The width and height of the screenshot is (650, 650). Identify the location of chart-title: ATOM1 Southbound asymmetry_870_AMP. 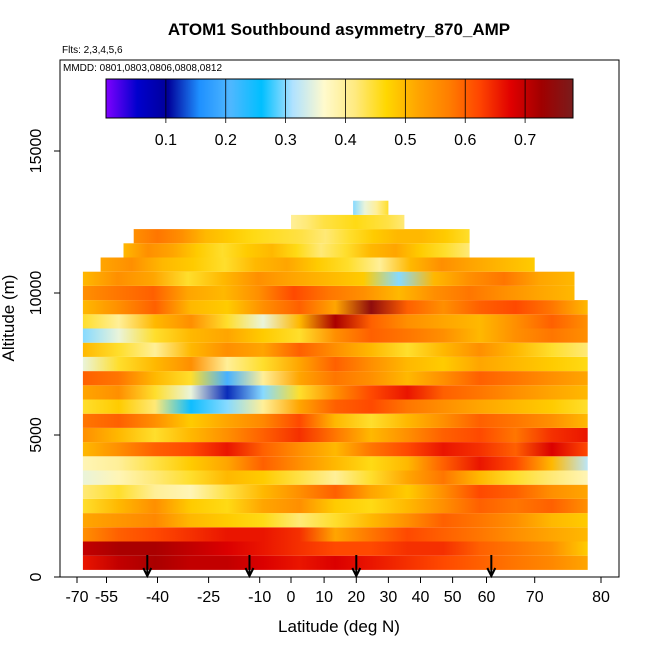
(339, 29).